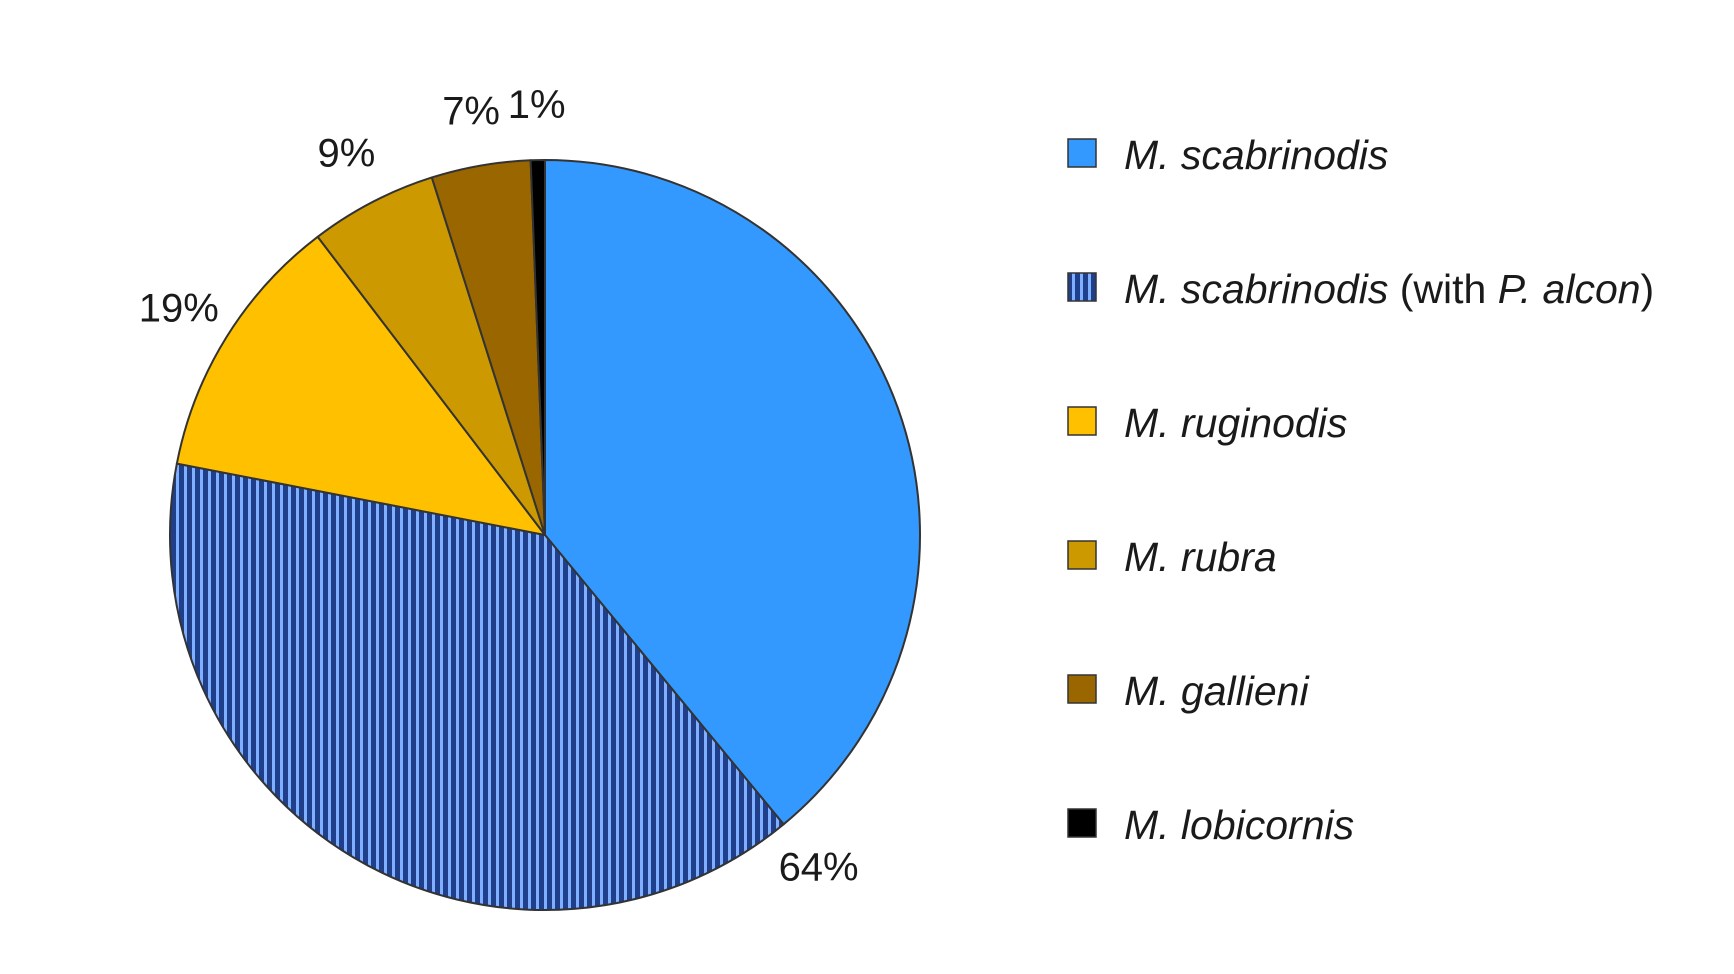 The image size is (1734, 974). What do you see at coordinates (1235, 423) in the screenshot?
I see `legend-label: M. ruginodis` at bounding box center [1235, 423].